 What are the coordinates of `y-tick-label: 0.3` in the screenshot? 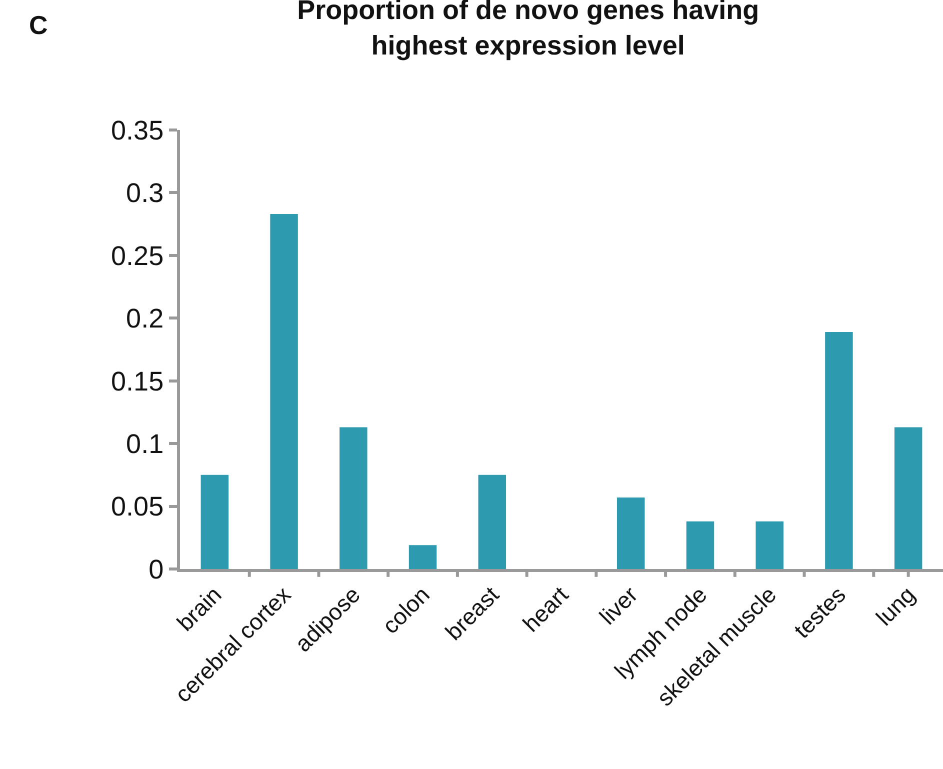 It's located at (145, 193).